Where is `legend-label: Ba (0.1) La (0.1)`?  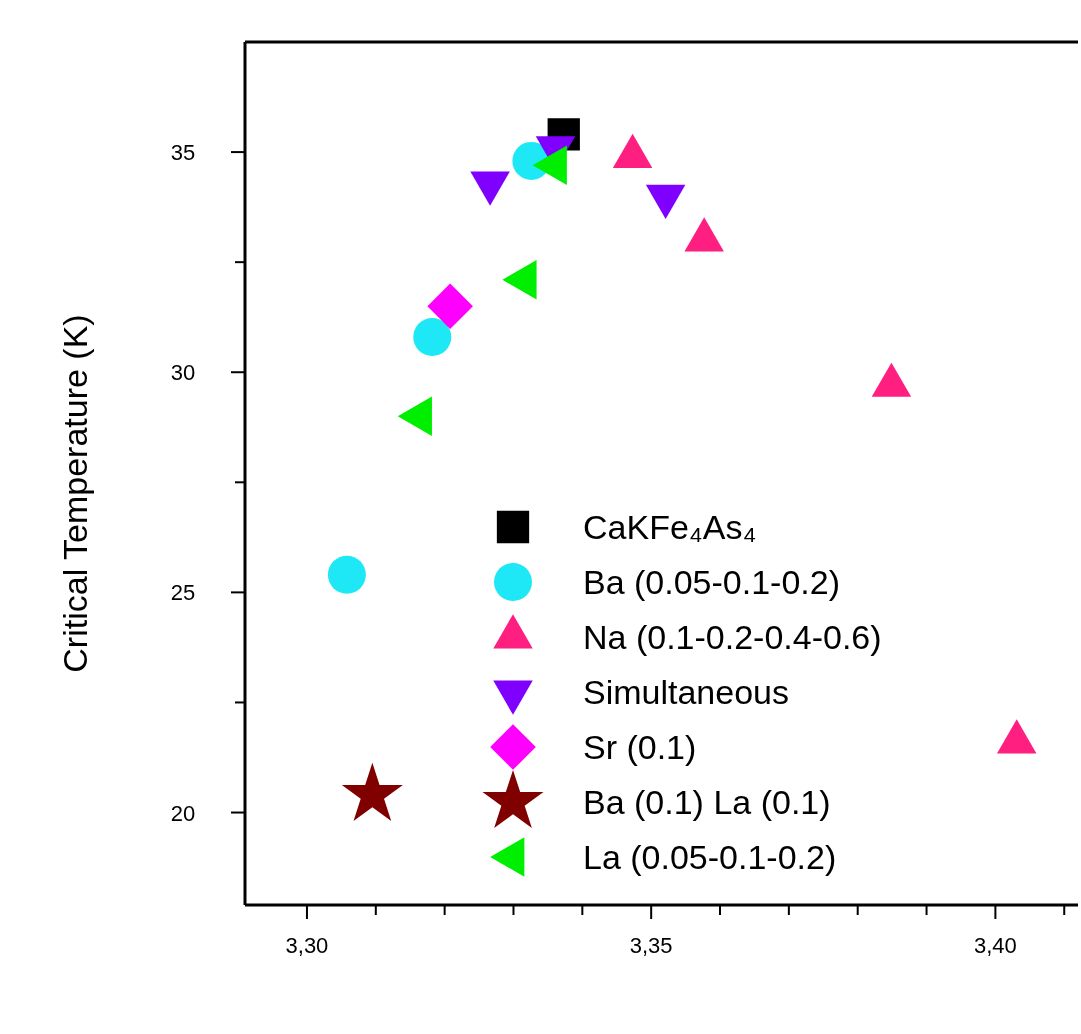 legend-label: Ba (0.1) La (0.1) is located at coordinates (707, 802).